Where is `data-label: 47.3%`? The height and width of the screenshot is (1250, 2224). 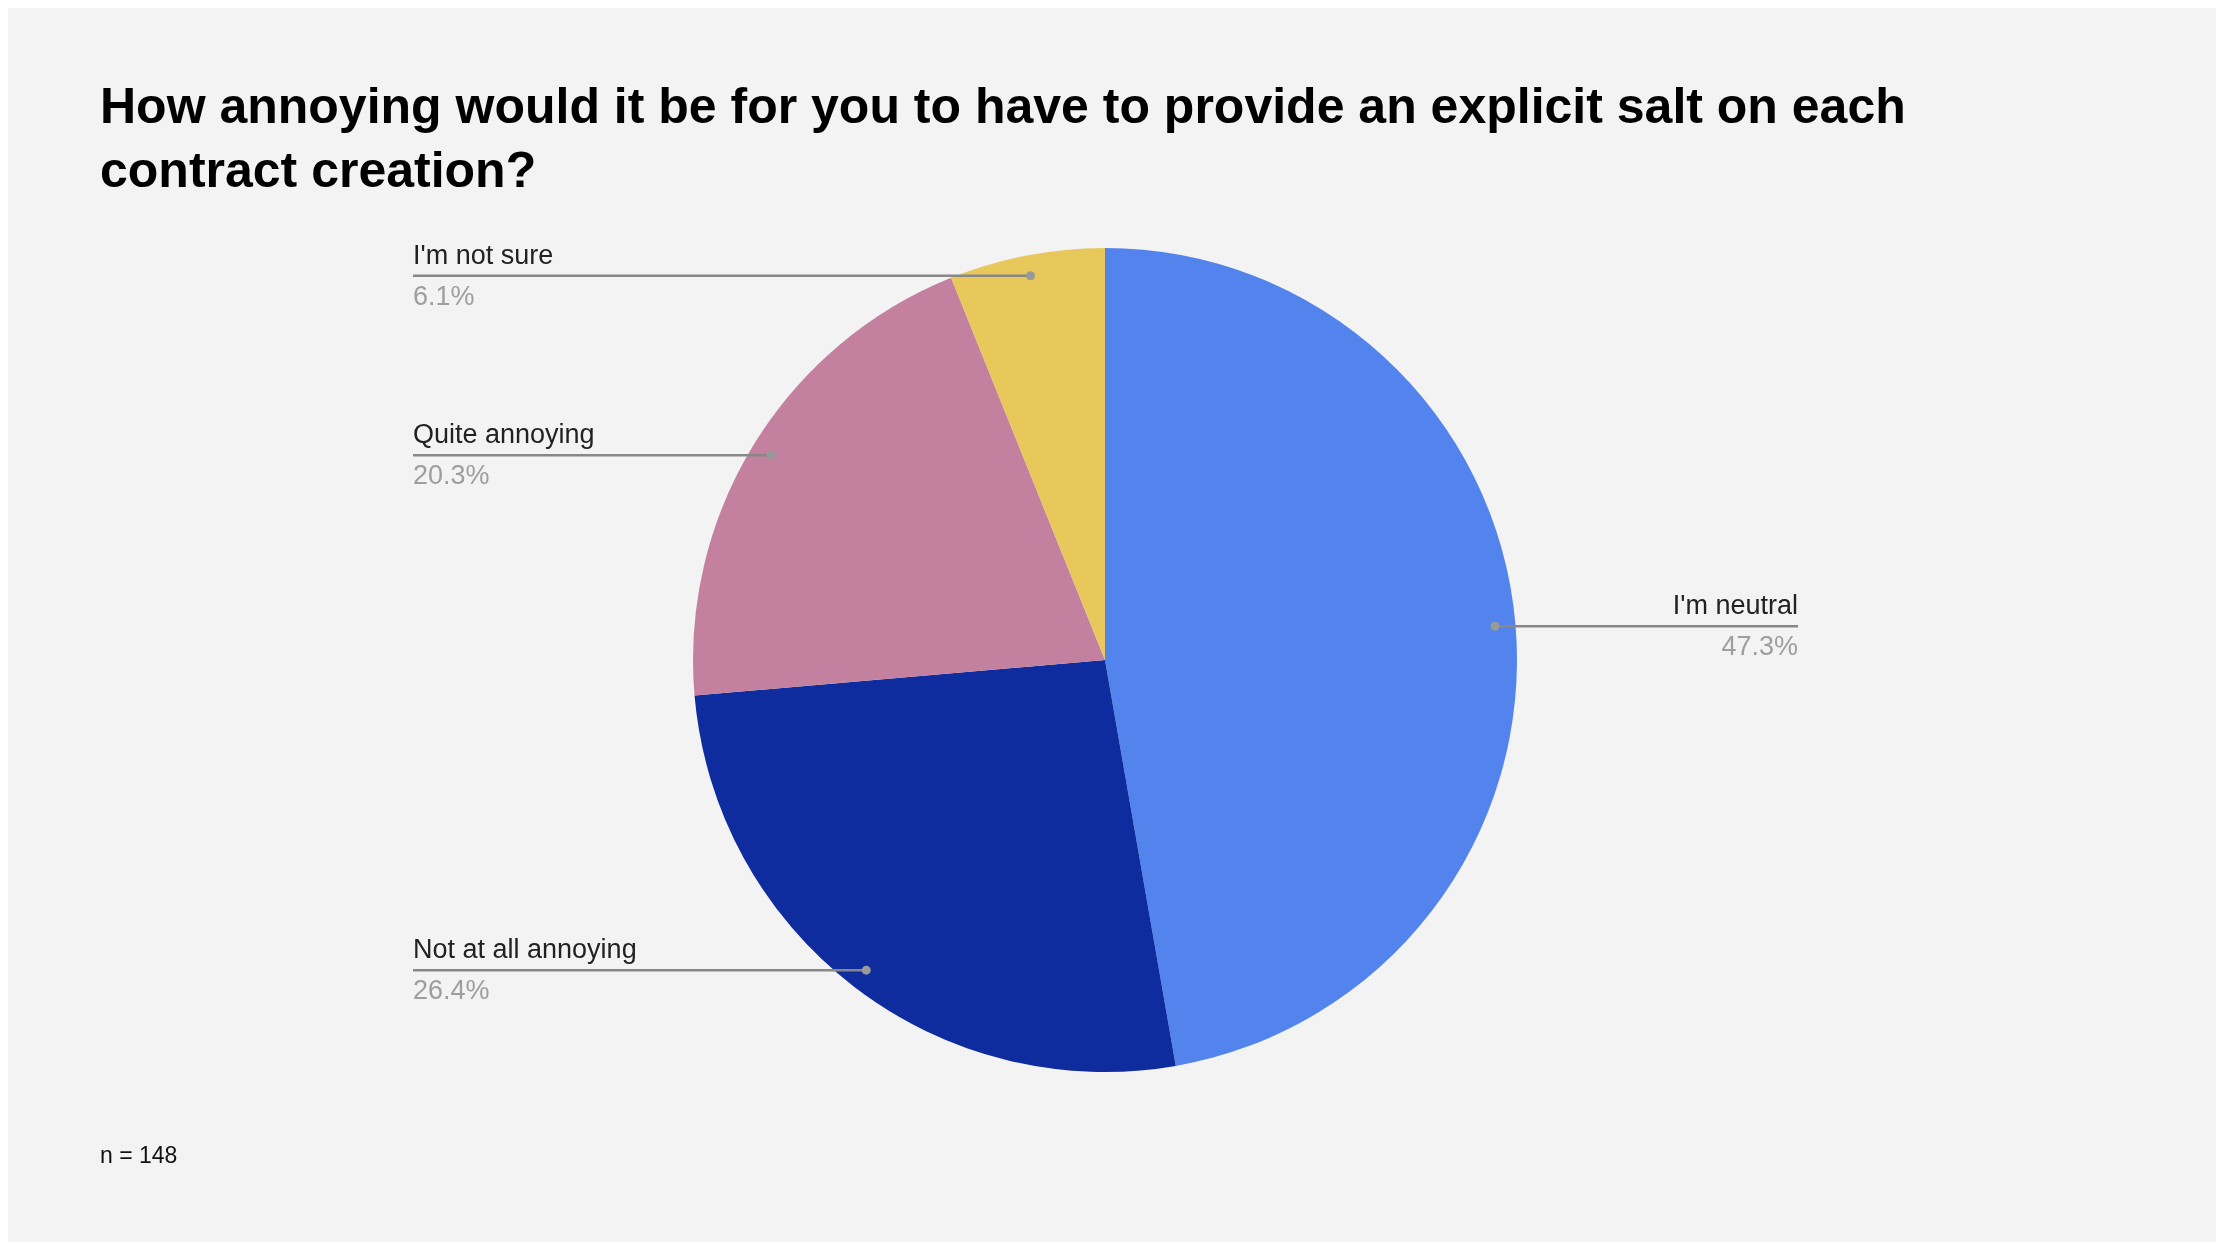
data-label: 47.3% is located at coordinates (1759, 646).